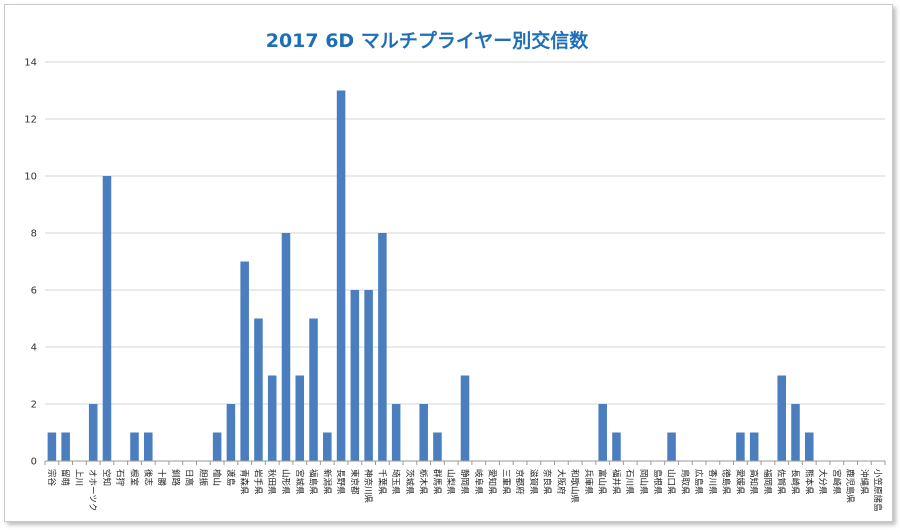 The image size is (900, 530). I want to click on x-tick-label: 広島県, so click(698, 482).